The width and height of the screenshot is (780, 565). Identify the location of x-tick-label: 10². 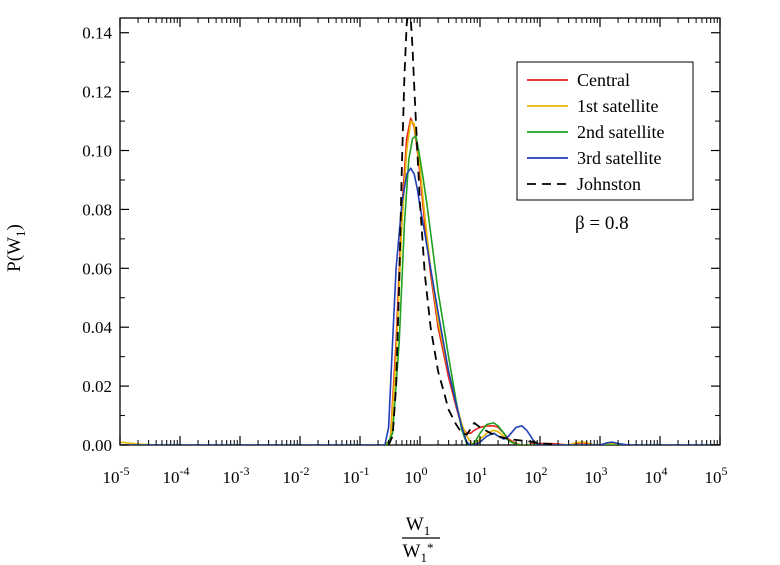
(536, 475).